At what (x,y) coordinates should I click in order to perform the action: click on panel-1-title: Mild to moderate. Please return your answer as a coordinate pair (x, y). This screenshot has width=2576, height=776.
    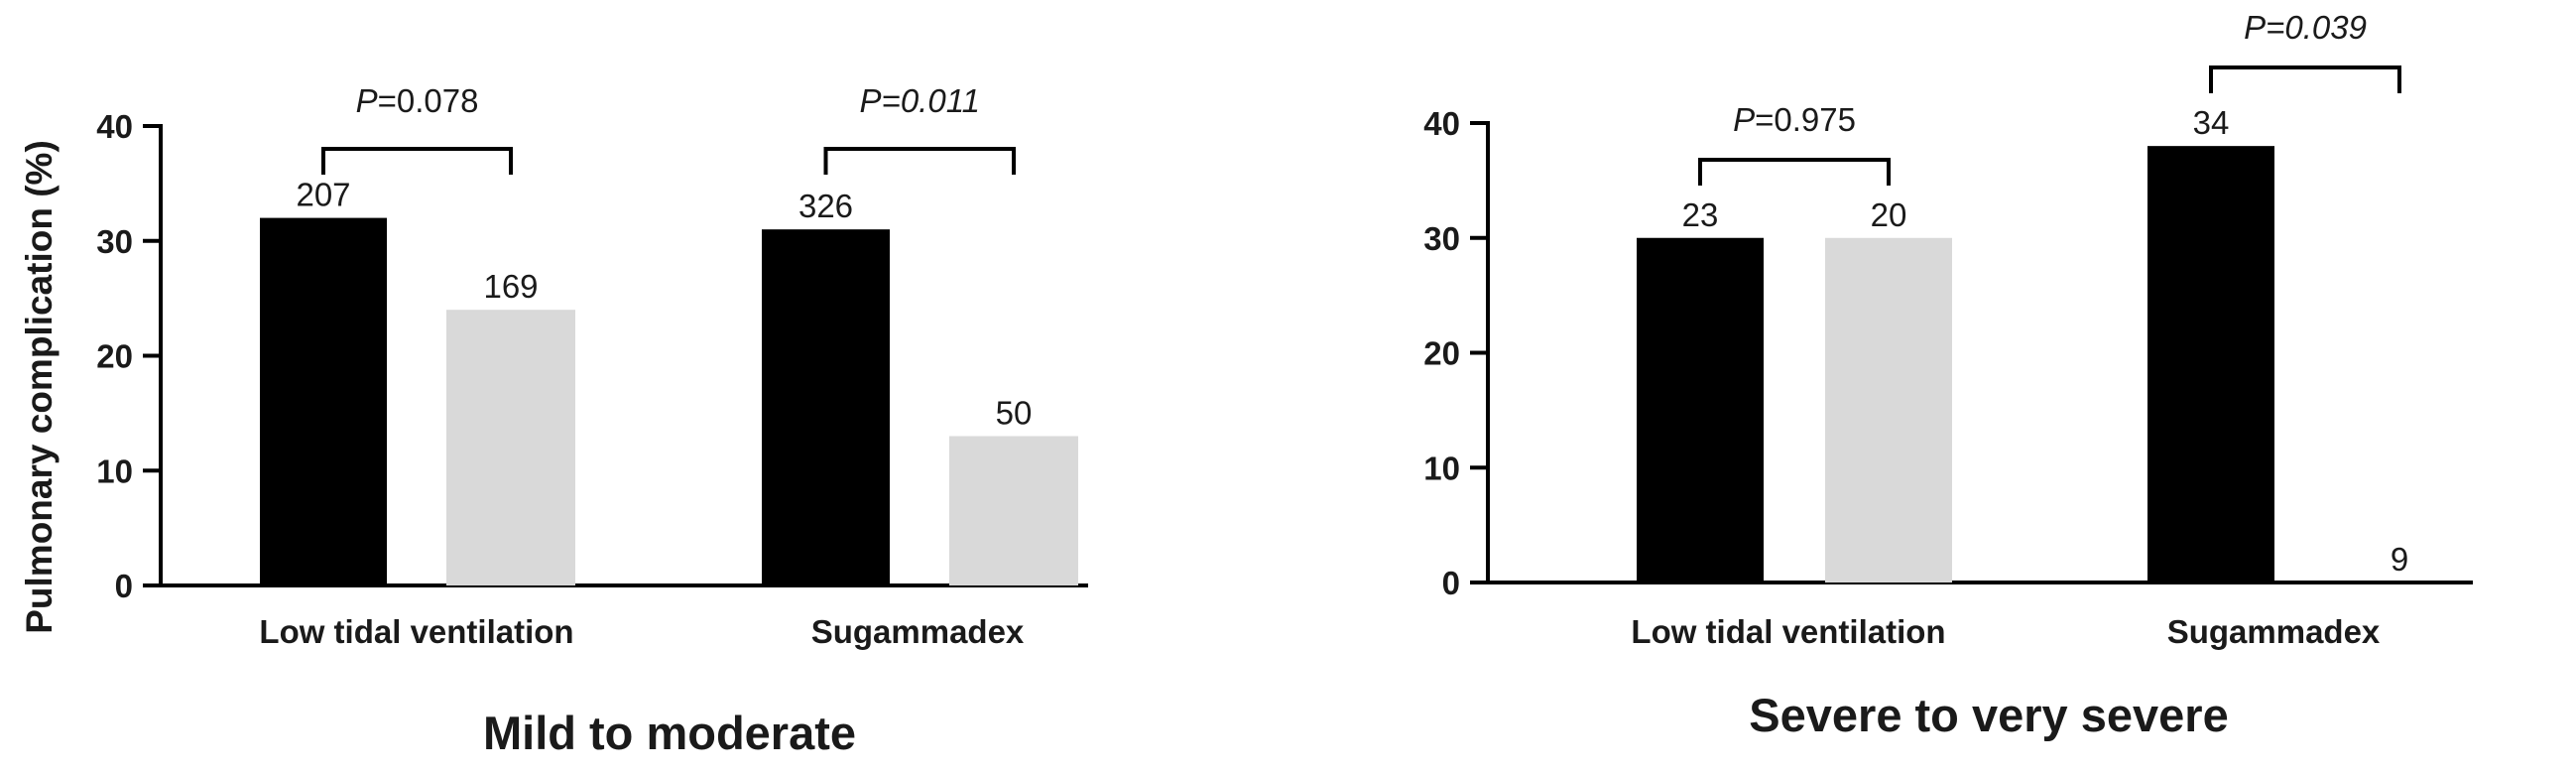
    Looking at the image, I should click on (669, 733).